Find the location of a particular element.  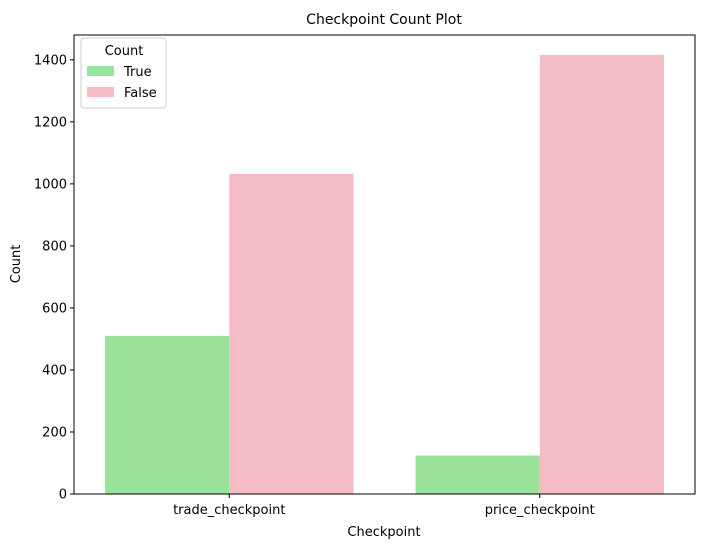

y-tick-label: 600 is located at coordinates (54, 308).